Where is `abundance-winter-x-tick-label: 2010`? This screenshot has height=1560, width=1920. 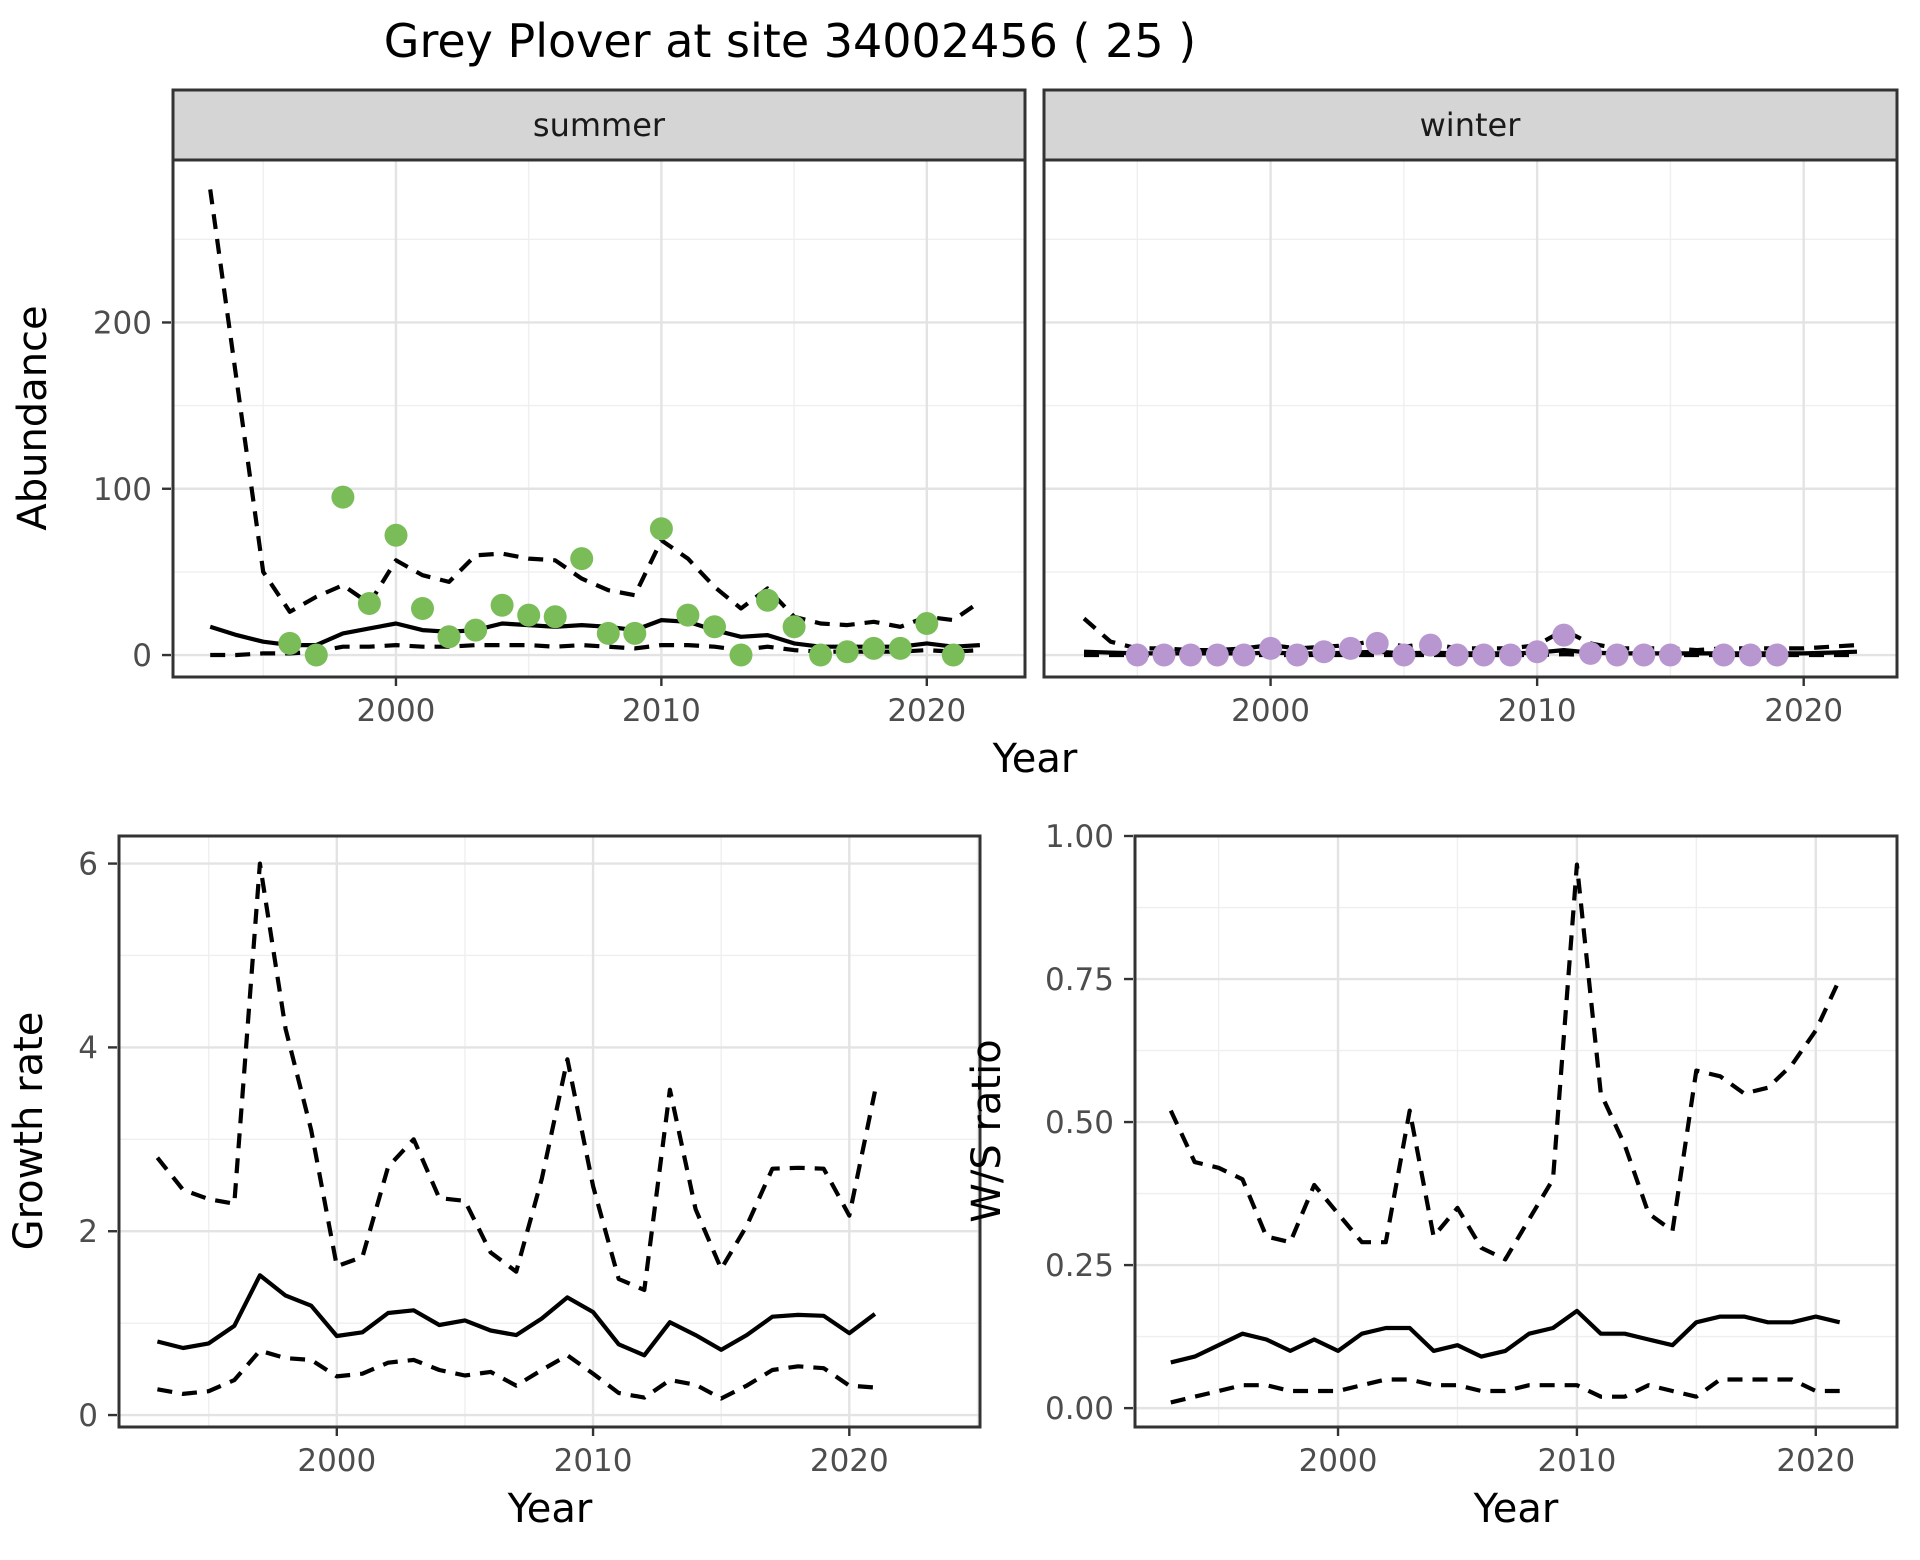
abundance-winter-x-tick-label: 2010 is located at coordinates (1537, 711).